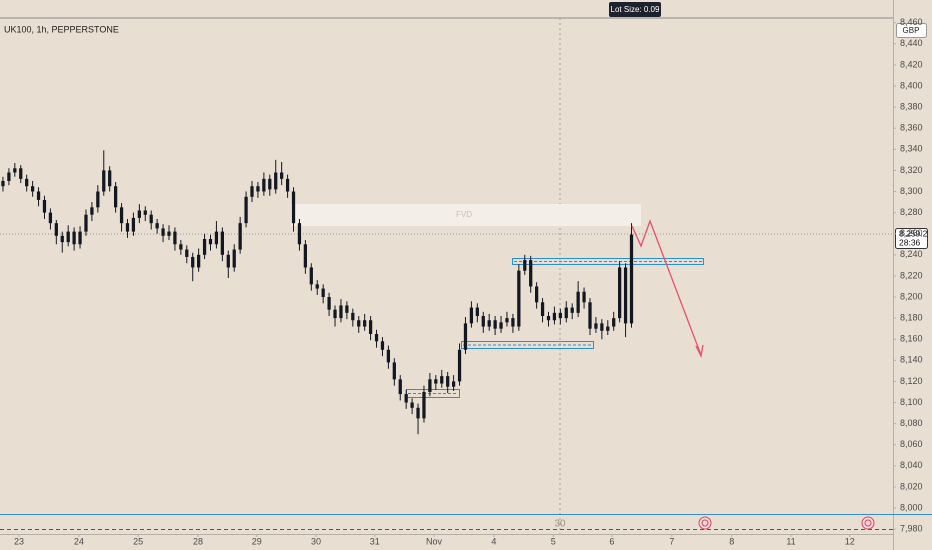  What do you see at coordinates (911, 128) in the screenshot?
I see `y-tick-label: 8,360` at bounding box center [911, 128].